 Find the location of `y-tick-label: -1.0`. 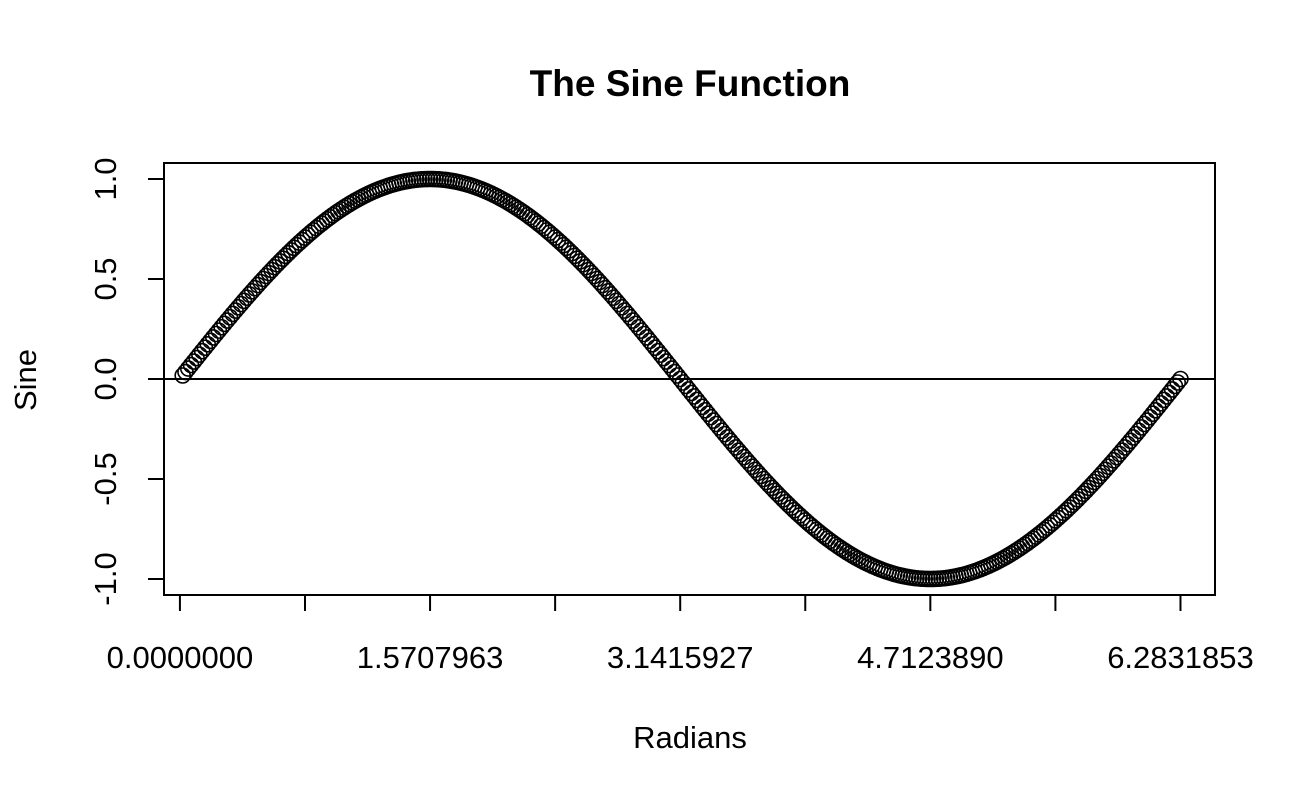

y-tick-label: -1.0 is located at coordinates (105, 578).